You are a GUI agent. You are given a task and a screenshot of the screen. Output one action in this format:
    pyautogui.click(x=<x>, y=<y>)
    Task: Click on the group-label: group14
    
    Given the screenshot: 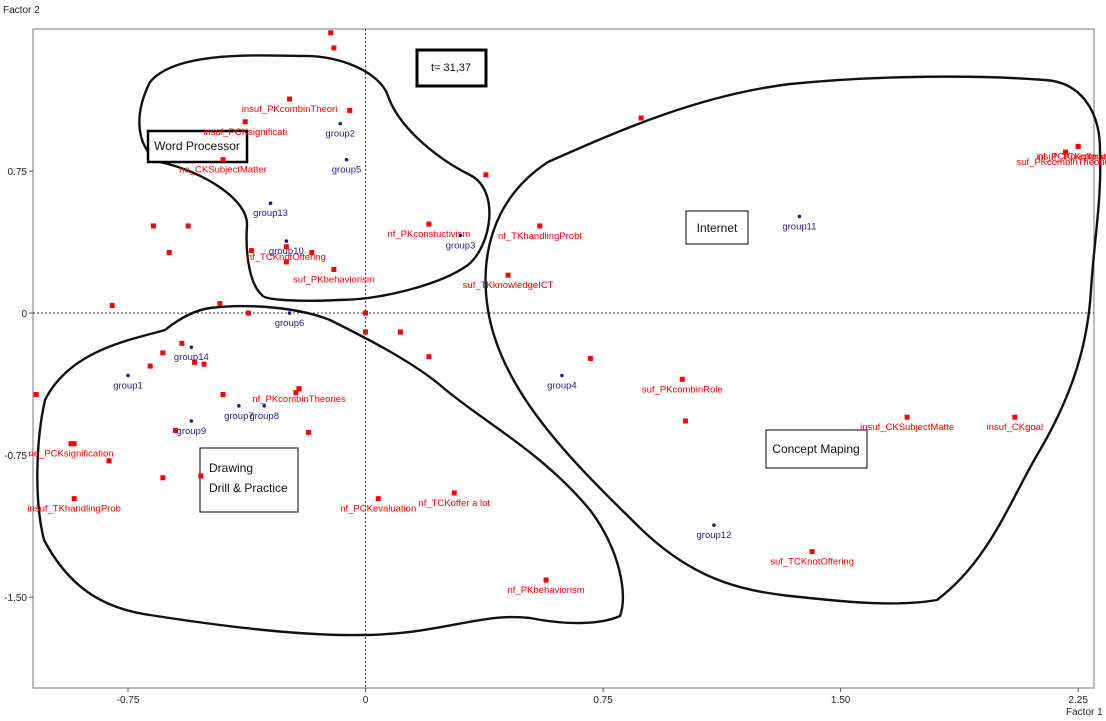 What is the action you would take?
    pyautogui.click(x=191, y=357)
    